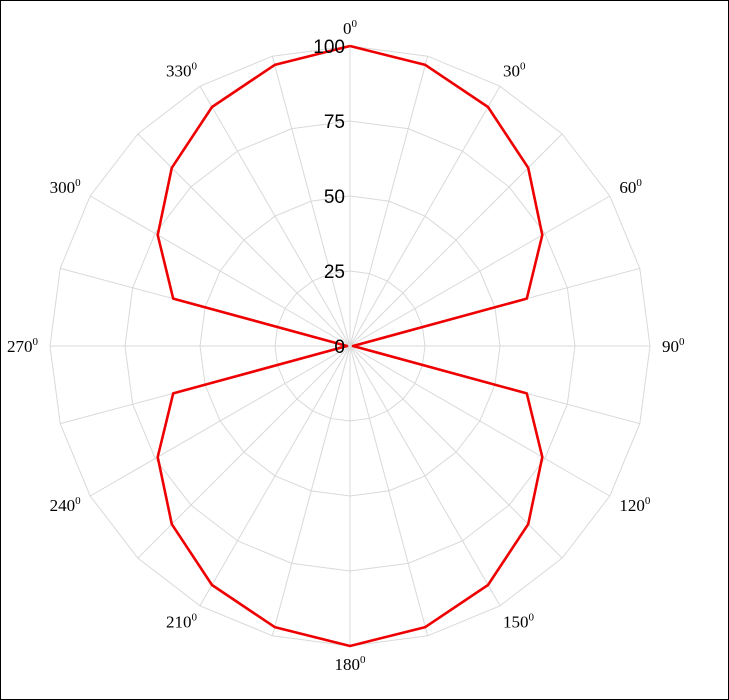 The image size is (729, 700). Describe the element at coordinates (182, 621) in the screenshot. I see `angle-tick-label: 2100` at that location.